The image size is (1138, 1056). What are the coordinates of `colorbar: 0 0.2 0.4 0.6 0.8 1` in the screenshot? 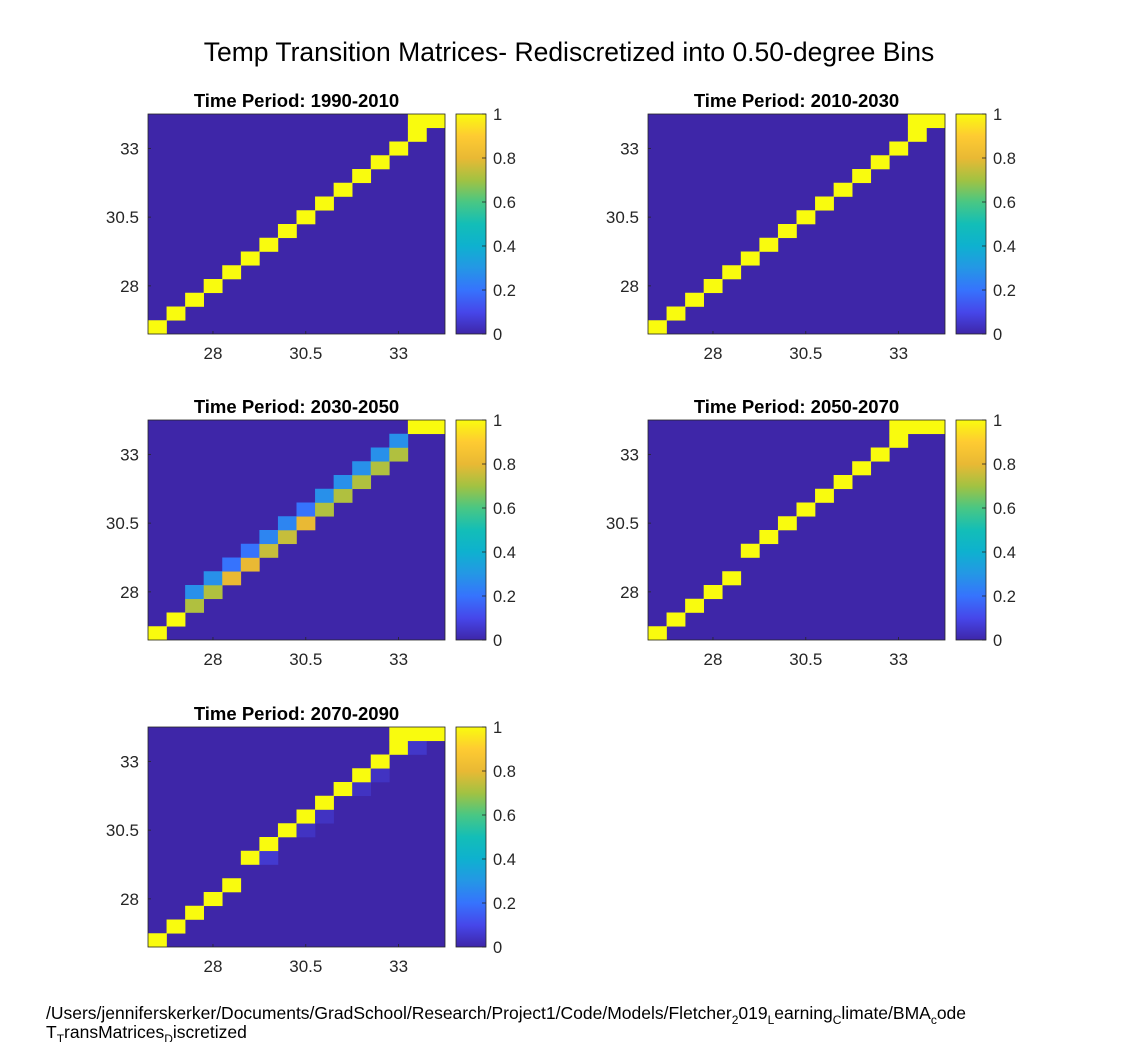 It's located at (485, 838).